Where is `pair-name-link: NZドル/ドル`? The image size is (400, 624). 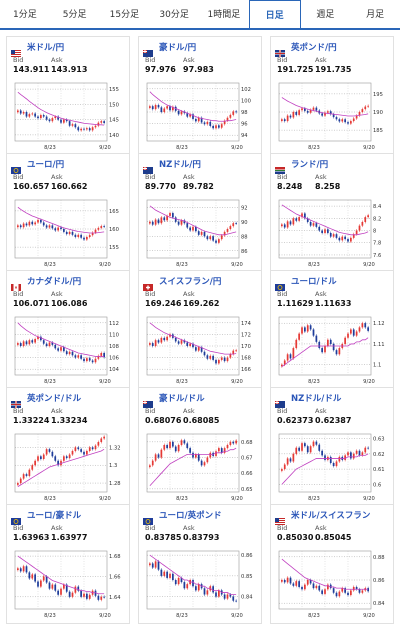
pair-name-link: NZドル/ドル is located at coordinates (309, 398).